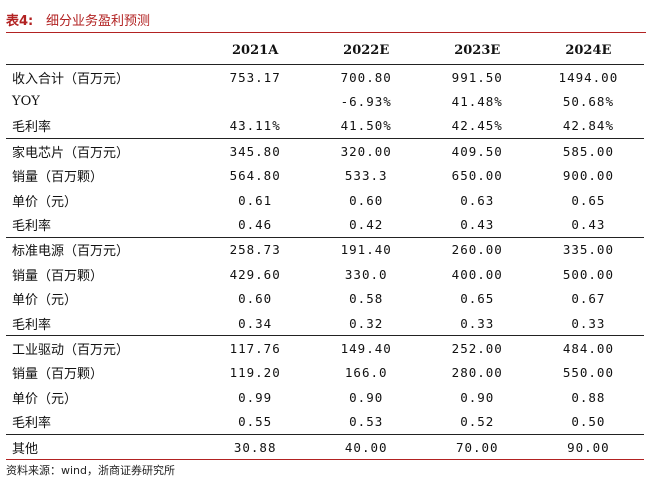 The image size is (660, 485). Describe the element at coordinates (255, 274) in the screenshot. I see `cell-value: 429.60` at that location.